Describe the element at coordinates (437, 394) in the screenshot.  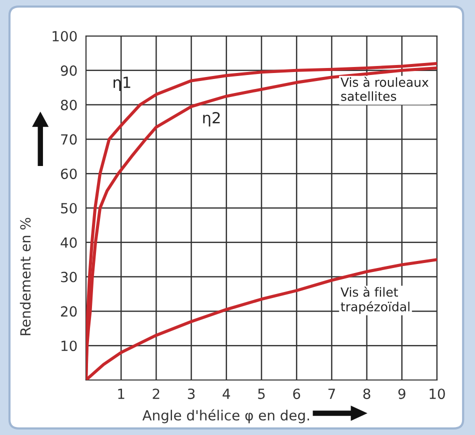
I see `x-tick-label: 10` at that location.